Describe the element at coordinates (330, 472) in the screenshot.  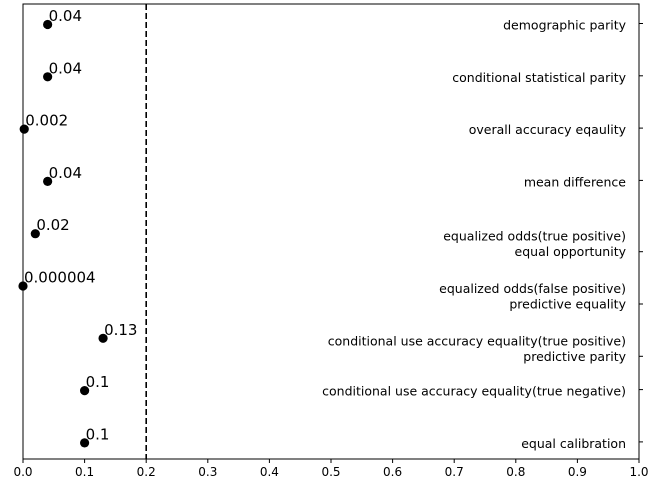
I see `x-tick-label: 0.5` at that location.